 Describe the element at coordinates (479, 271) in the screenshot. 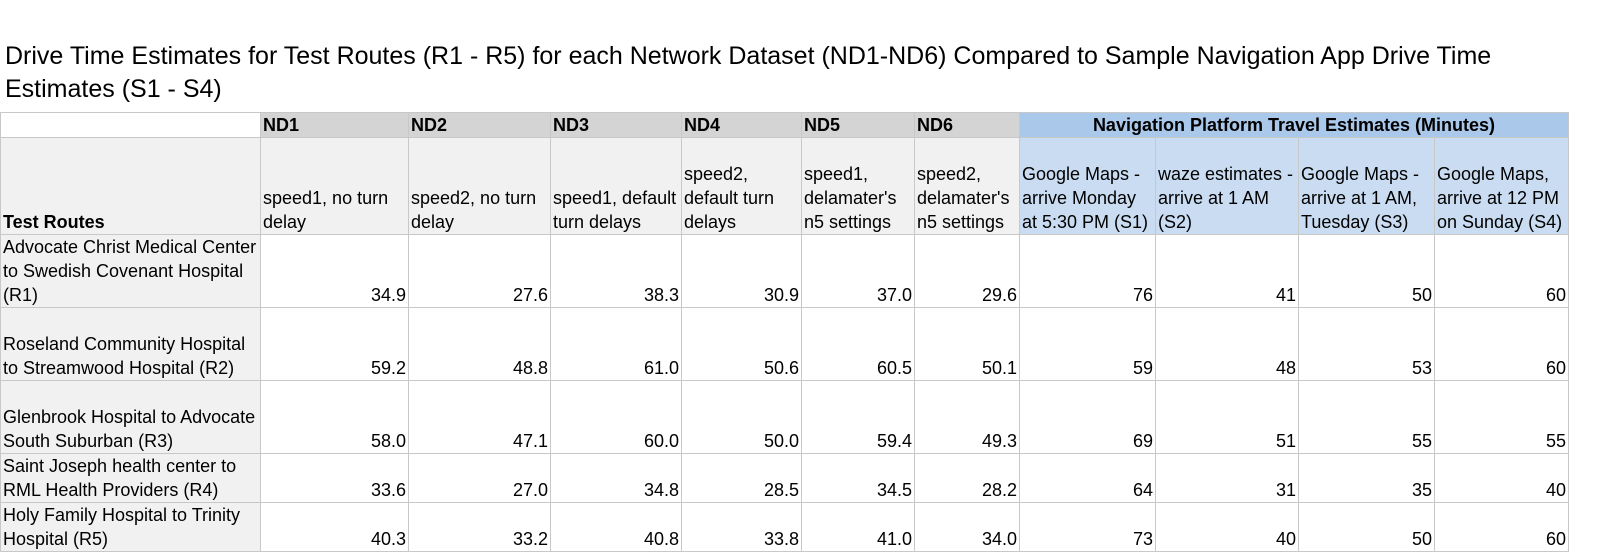

I see `value-cell: 27.6` at that location.